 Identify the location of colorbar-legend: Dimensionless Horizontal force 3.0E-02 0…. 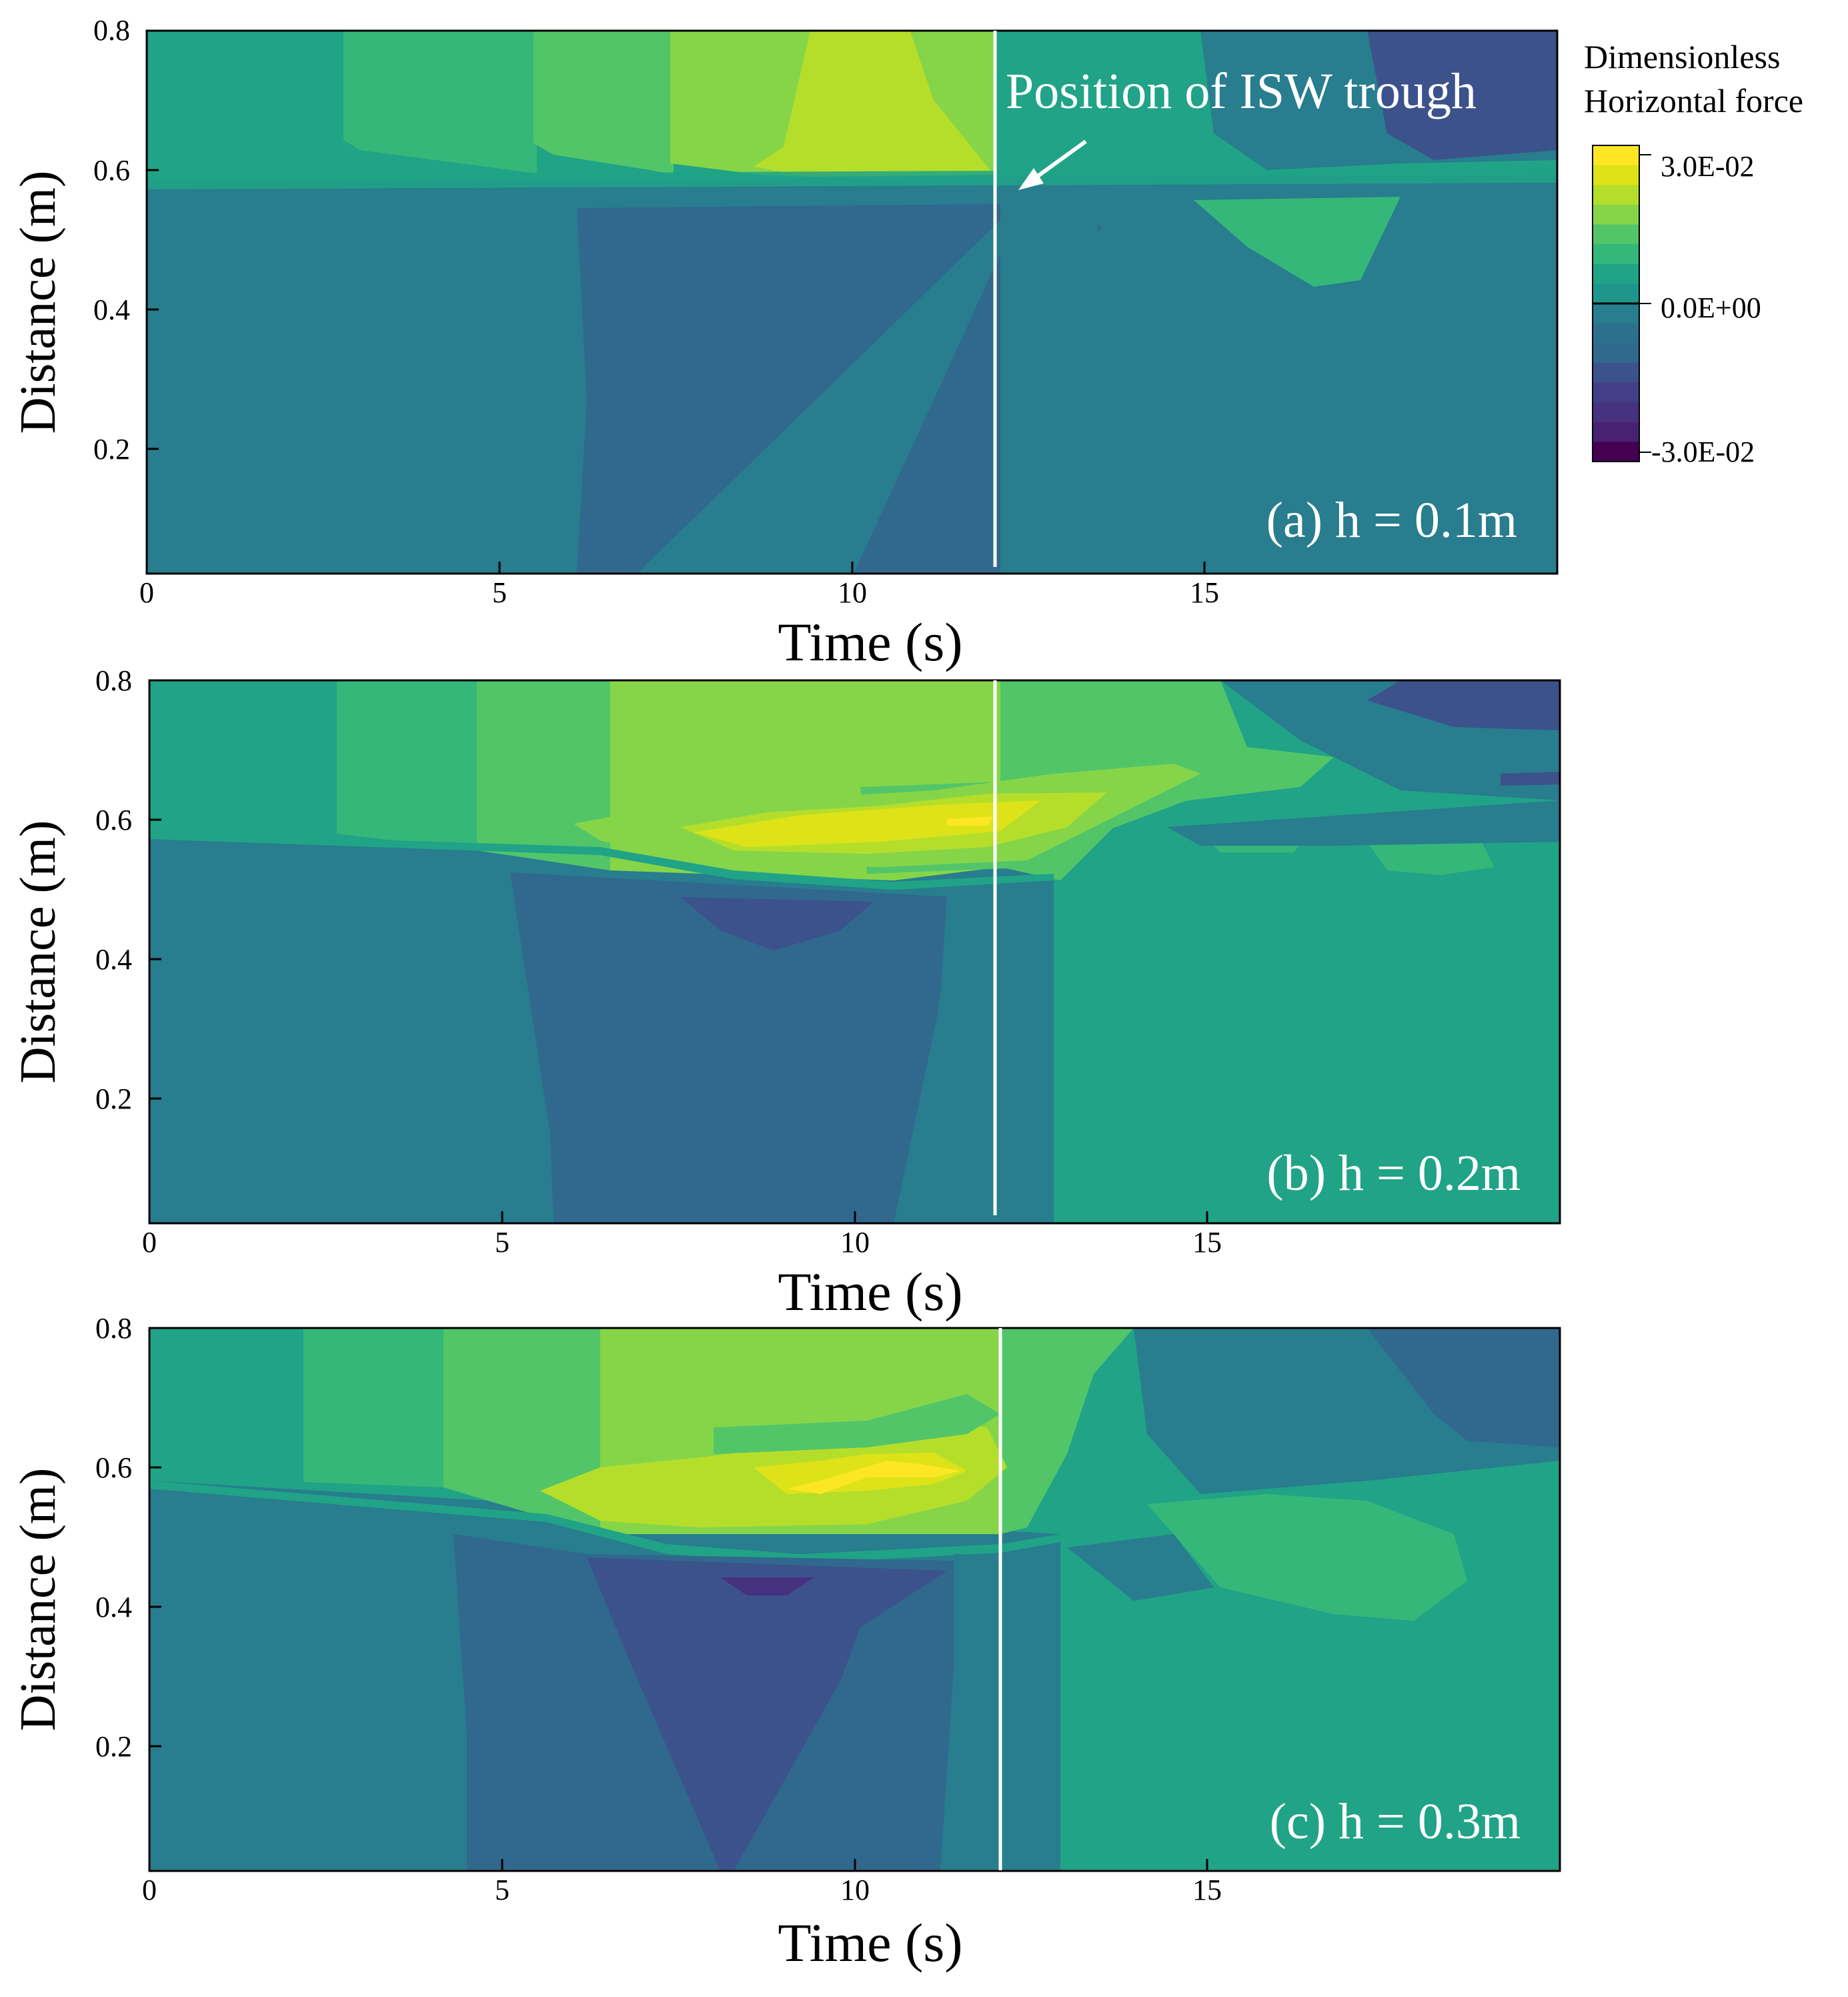
(1693, 253).